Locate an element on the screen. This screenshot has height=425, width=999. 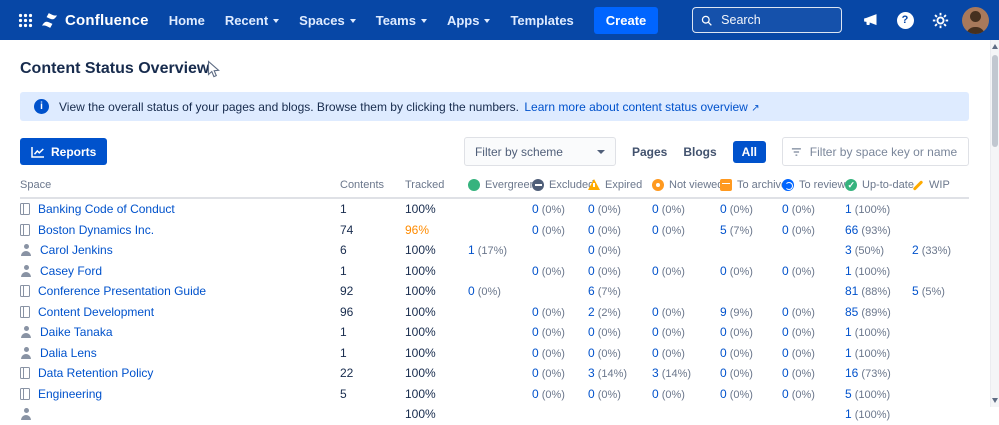
space-link: Boston Dynamics Inc. is located at coordinates (96, 229).